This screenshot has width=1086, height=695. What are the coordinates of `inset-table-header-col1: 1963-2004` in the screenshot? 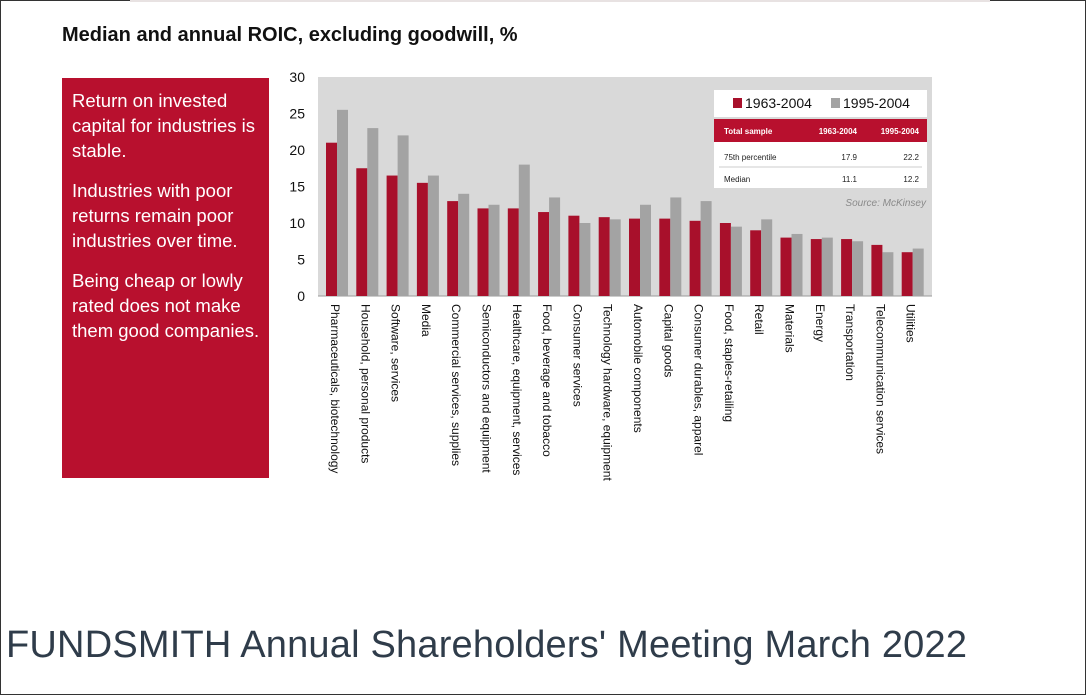 It's located at (838, 131).